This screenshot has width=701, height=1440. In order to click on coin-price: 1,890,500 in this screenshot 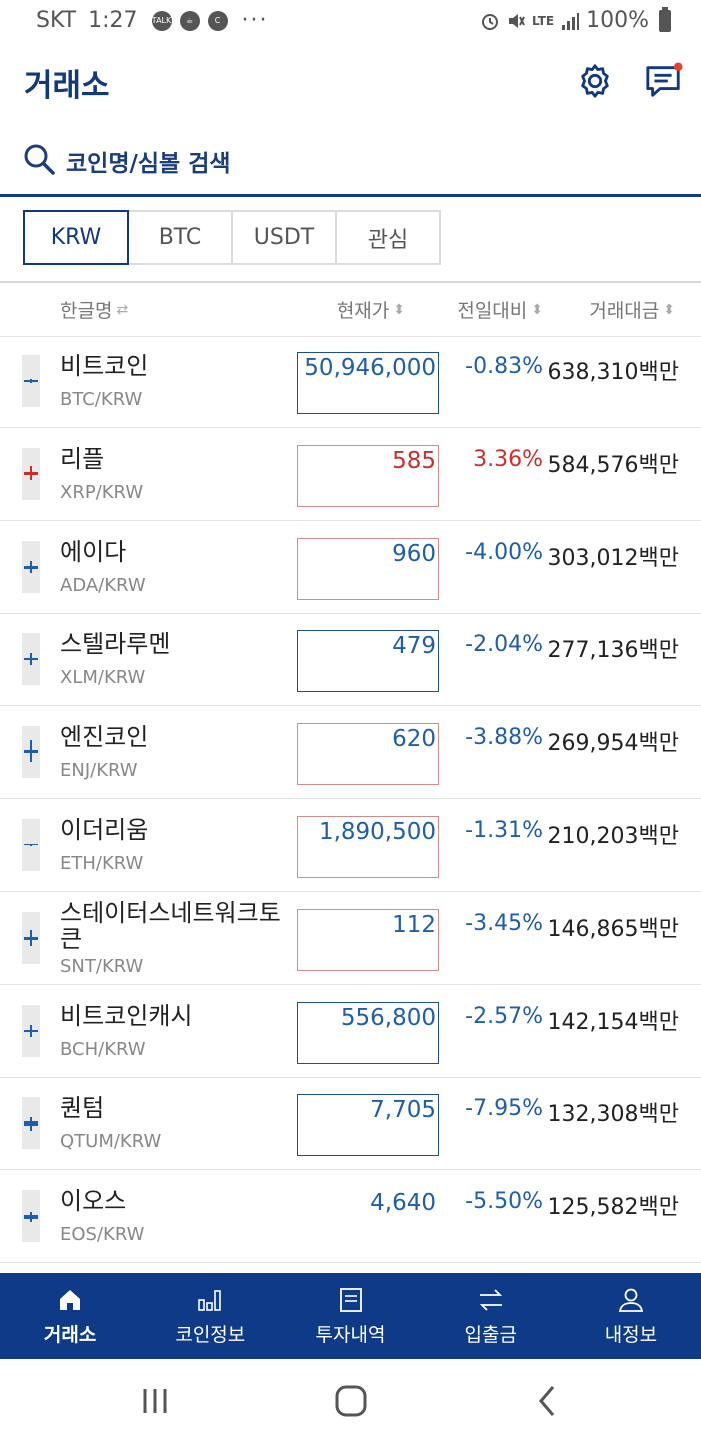, I will do `click(368, 847)`.